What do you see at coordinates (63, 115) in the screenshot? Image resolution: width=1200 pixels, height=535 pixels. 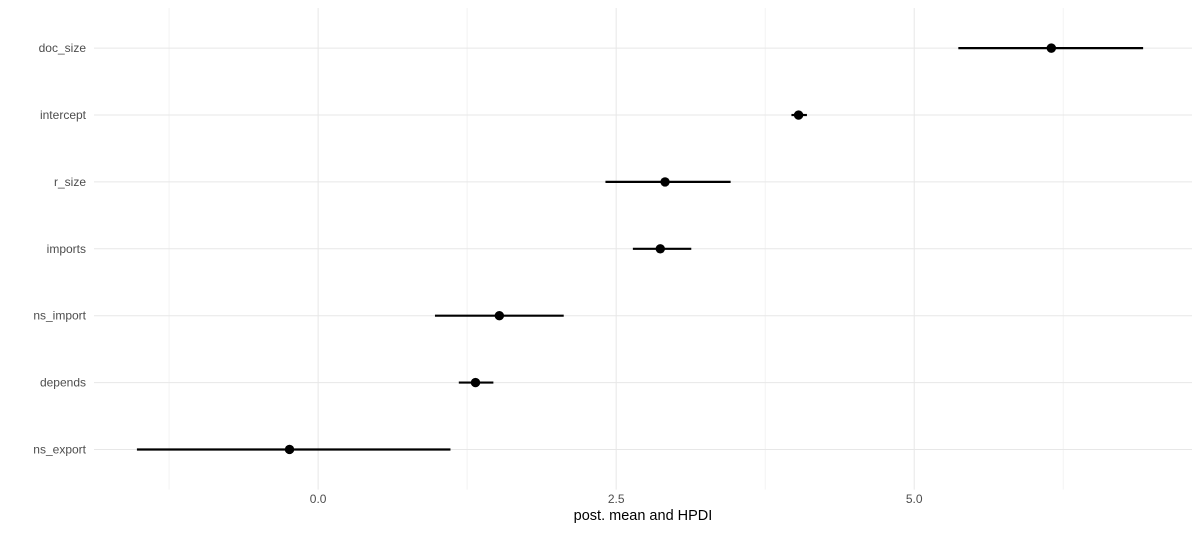 I see `y-axis-label-intercept: intercept` at bounding box center [63, 115].